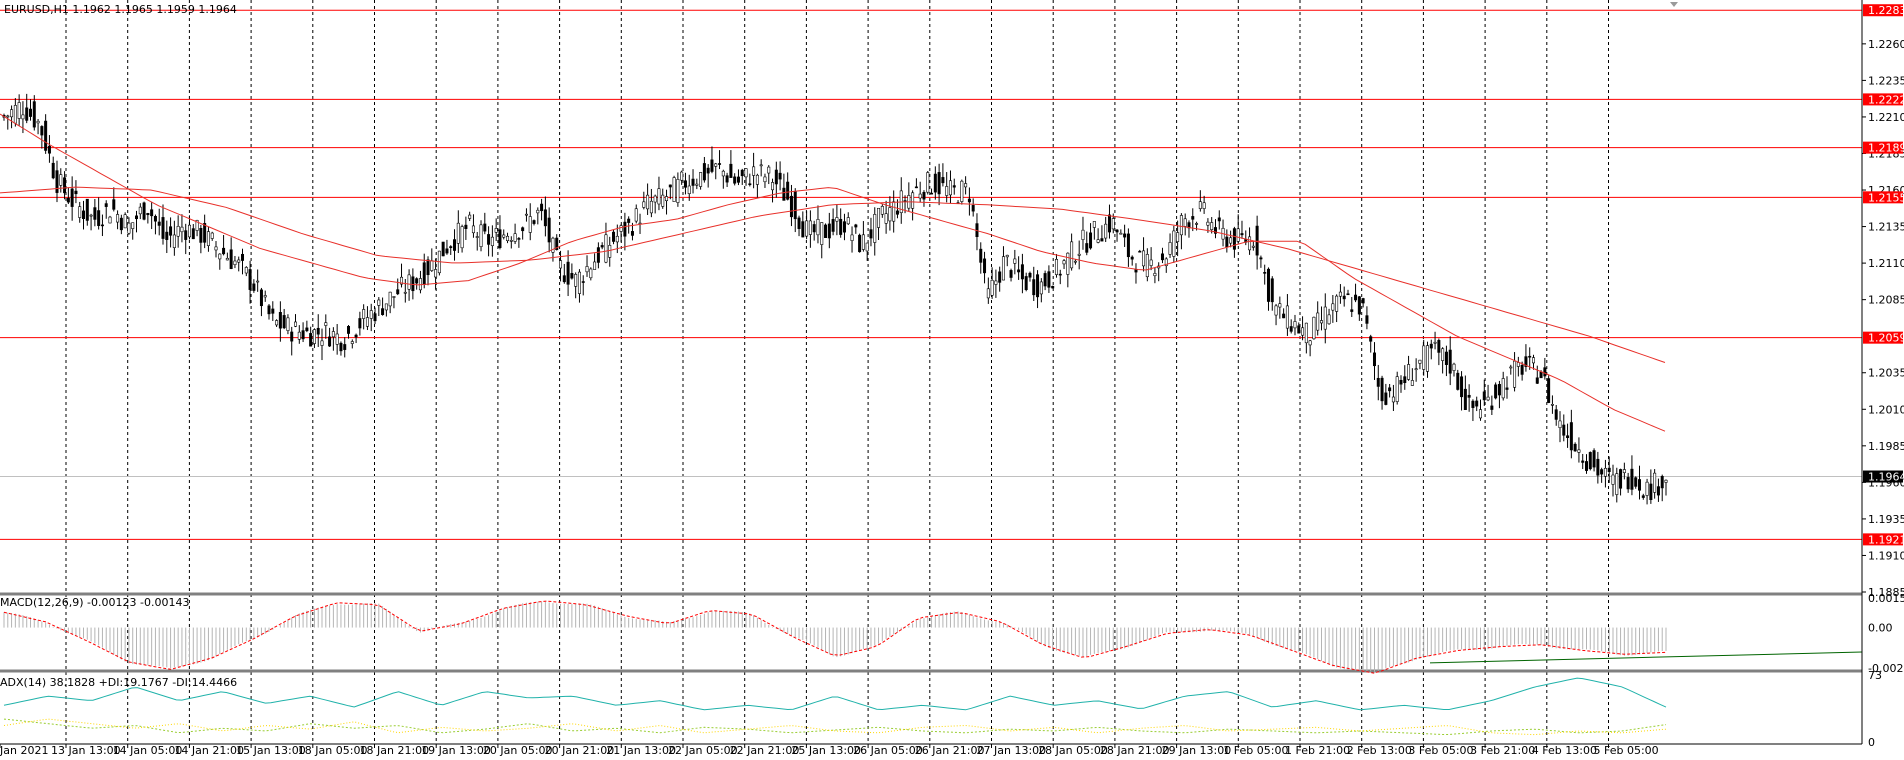 Image resolution: width=1904 pixels, height=760 pixels. I want to click on time-label: 28 Jan 05:00, so click(1073, 750).